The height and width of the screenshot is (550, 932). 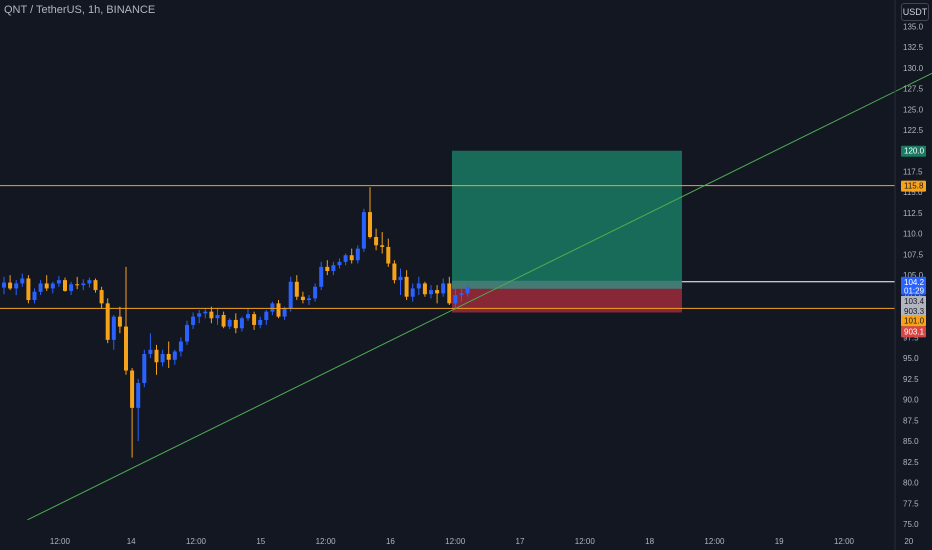 I want to click on price-tick-label: 80.0, so click(x=911, y=483).